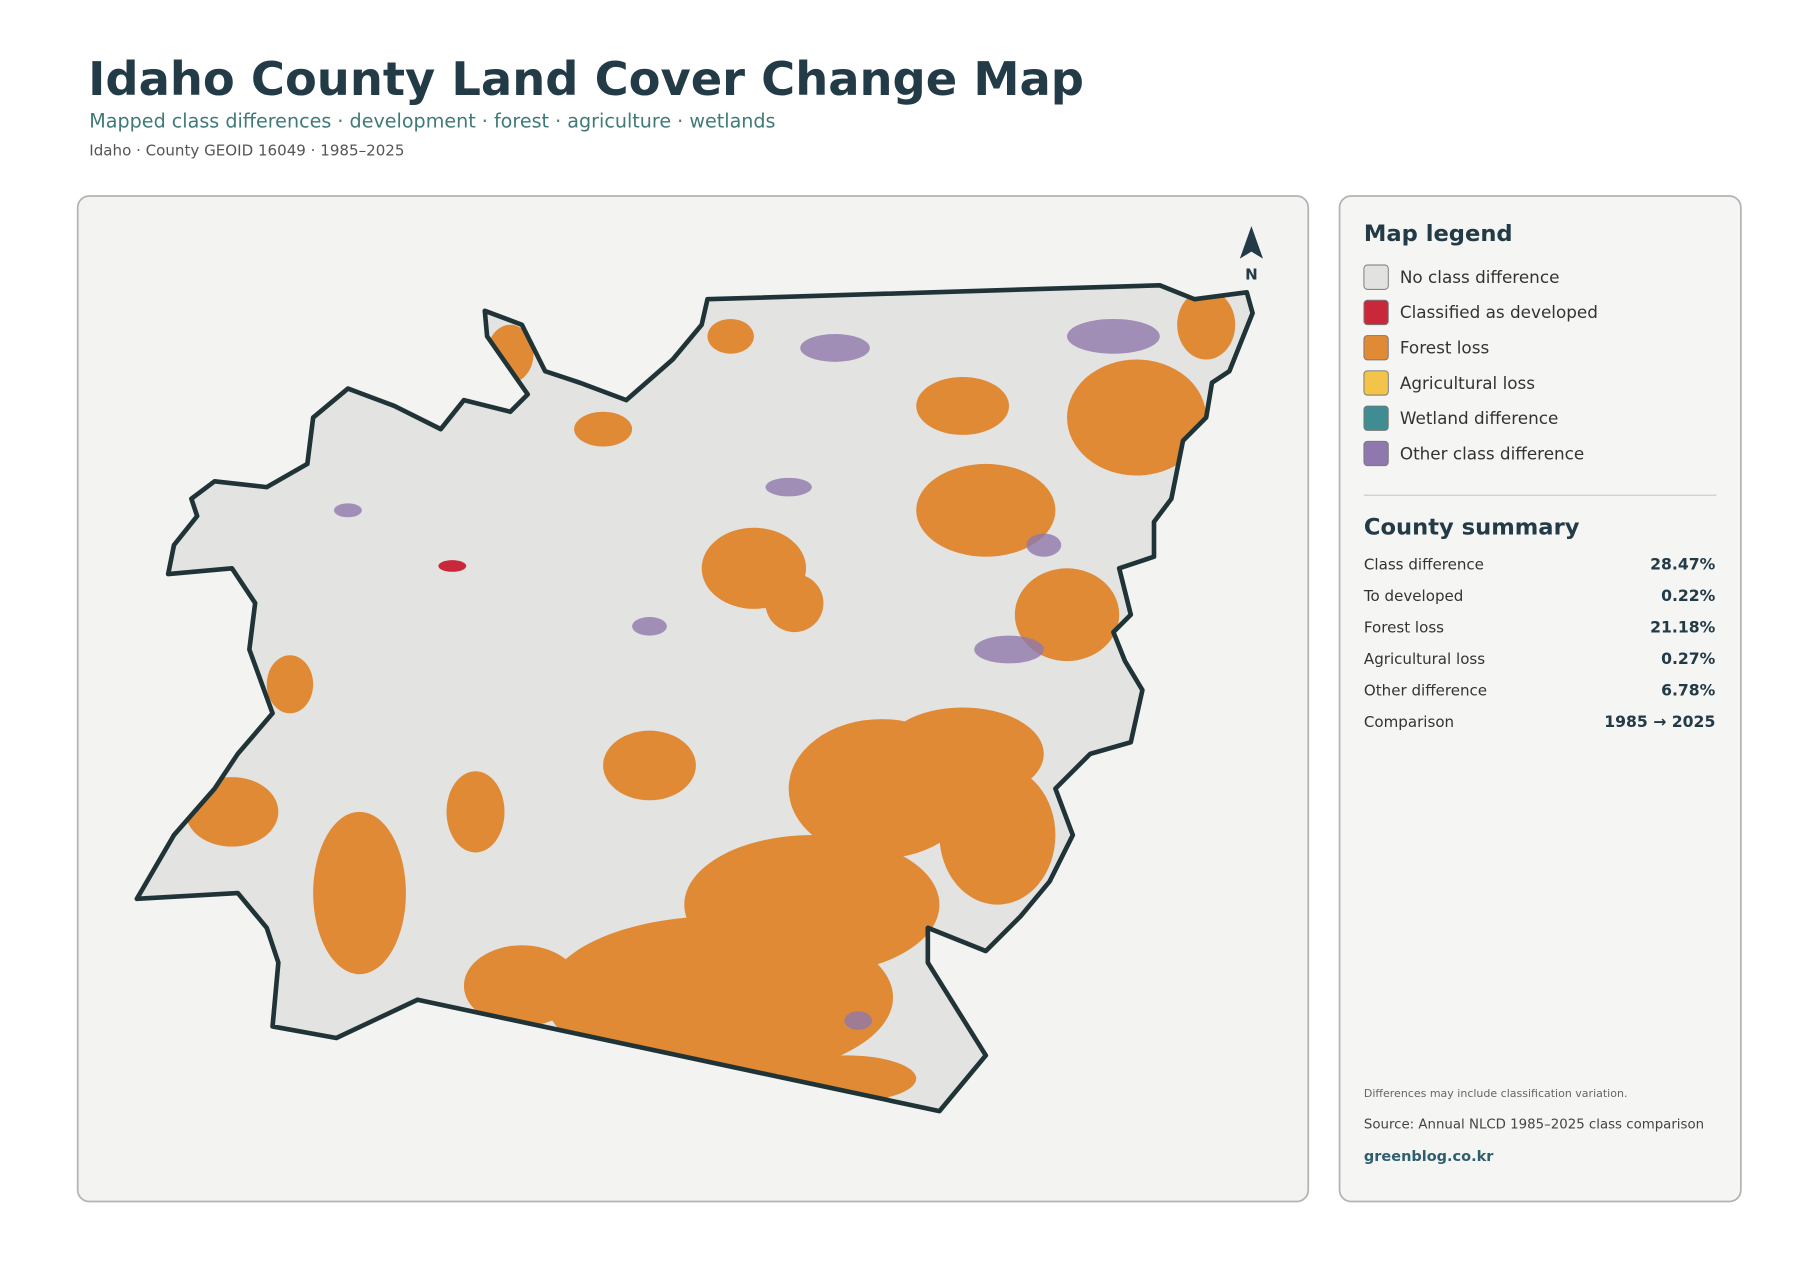 The height and width of the screenshot is (1273, 1800). Describe the element at coordinates (1688, 658) in the screenshot. I see `summary-value: 0.27%` at that location.